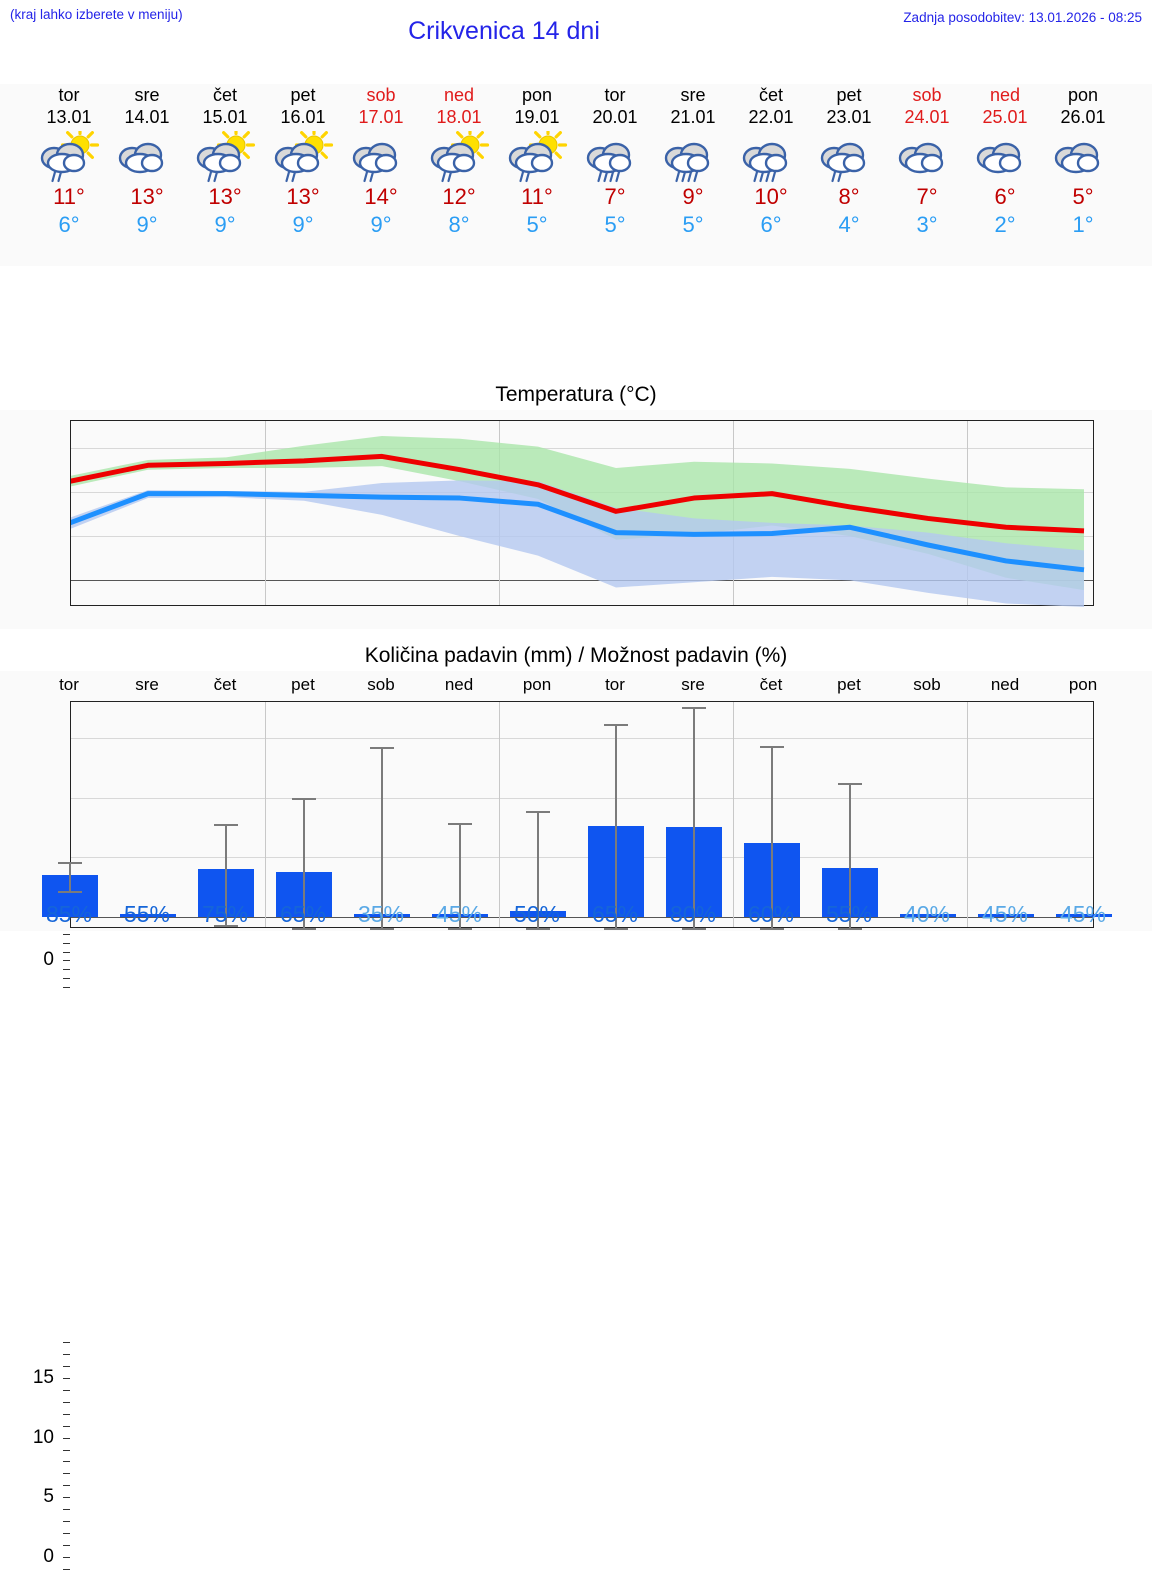 The image size is (1152, 1570). I want to click on precip-probability-label: 45%, so click(459, 914).